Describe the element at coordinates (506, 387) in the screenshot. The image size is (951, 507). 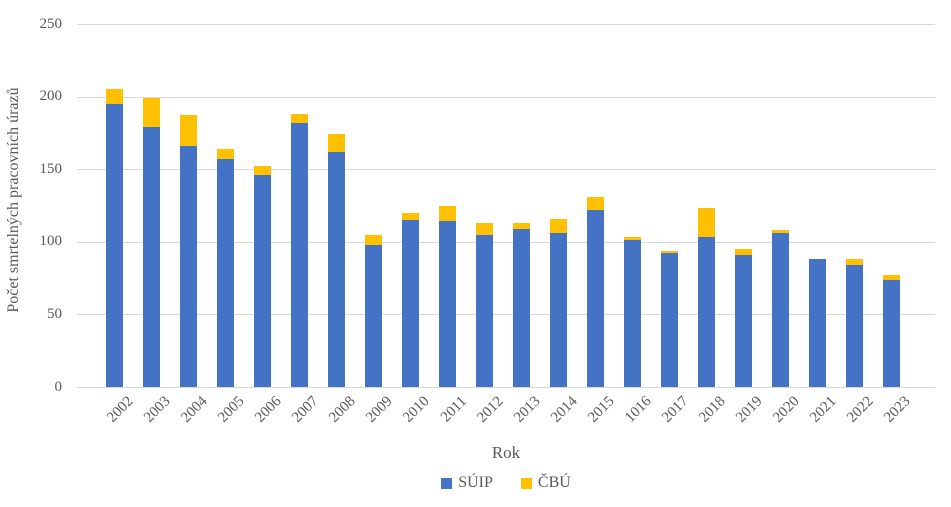
I see `x-axis-line` at that location.